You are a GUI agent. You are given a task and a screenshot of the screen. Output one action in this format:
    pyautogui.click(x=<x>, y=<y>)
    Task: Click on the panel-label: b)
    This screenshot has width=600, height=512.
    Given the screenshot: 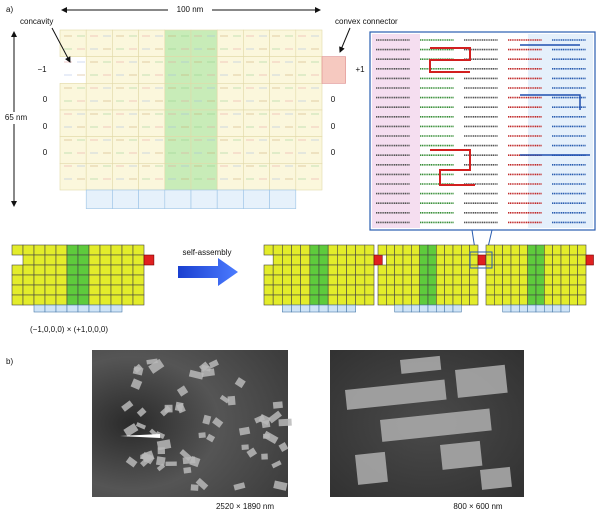 What is the action you would take?
    pyautogui.click(x=9, y=361)
    